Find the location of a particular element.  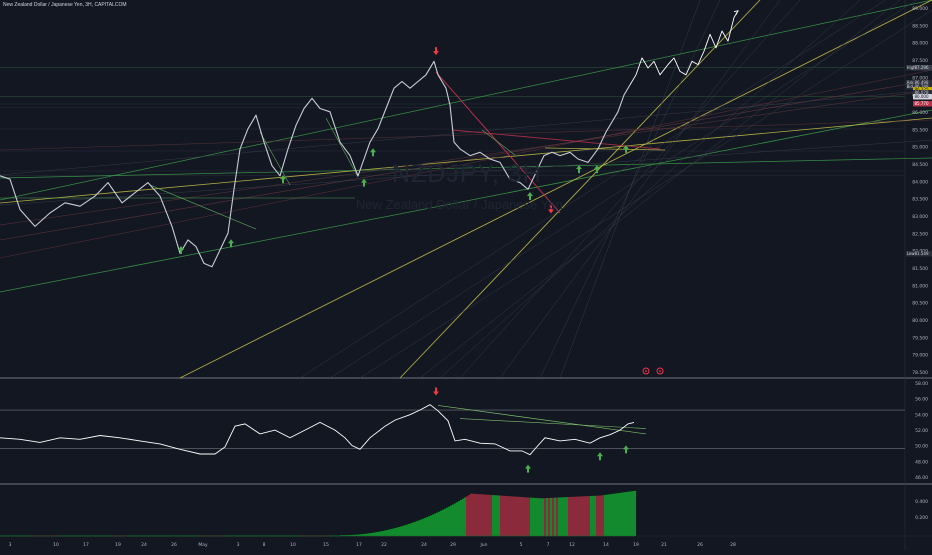

histogram-axis-label: 0.400 is located at coordinates (921, 502).